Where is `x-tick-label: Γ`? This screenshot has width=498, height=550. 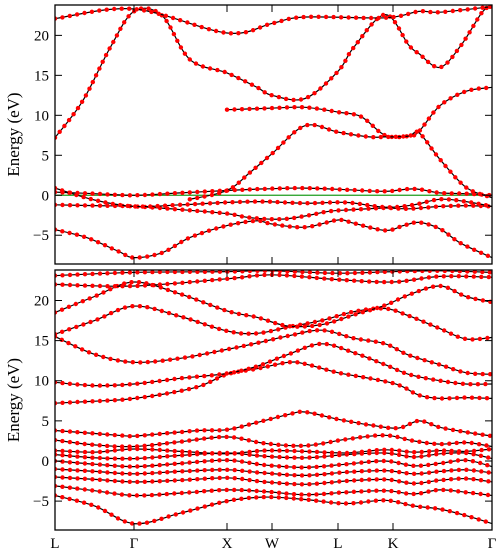
x-tick-label: Γ is located at coordinates (492, 543).